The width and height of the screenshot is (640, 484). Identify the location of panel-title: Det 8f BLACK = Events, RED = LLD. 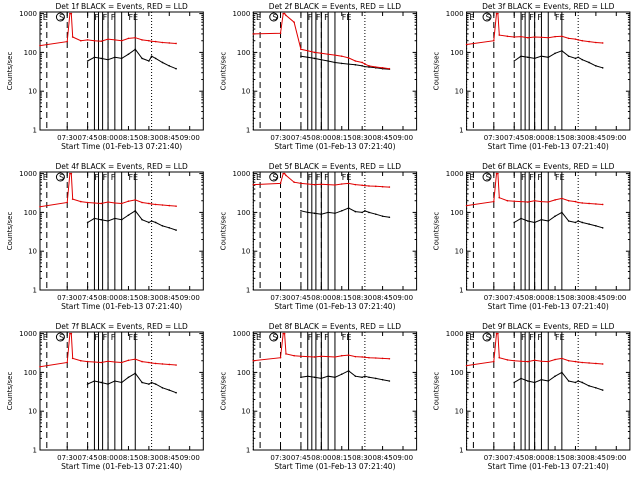
(335, 326).